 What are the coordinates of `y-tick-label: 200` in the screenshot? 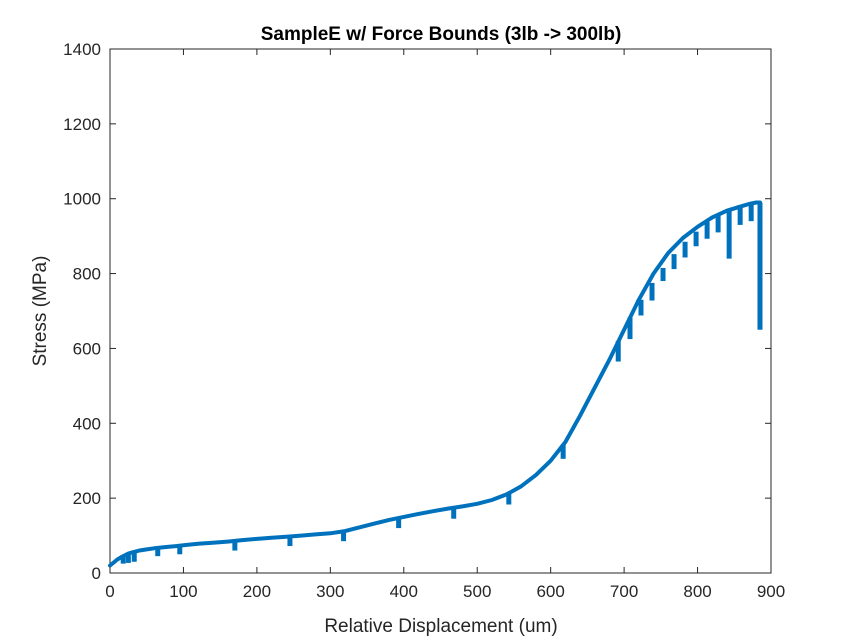 It's located at (87, 498).